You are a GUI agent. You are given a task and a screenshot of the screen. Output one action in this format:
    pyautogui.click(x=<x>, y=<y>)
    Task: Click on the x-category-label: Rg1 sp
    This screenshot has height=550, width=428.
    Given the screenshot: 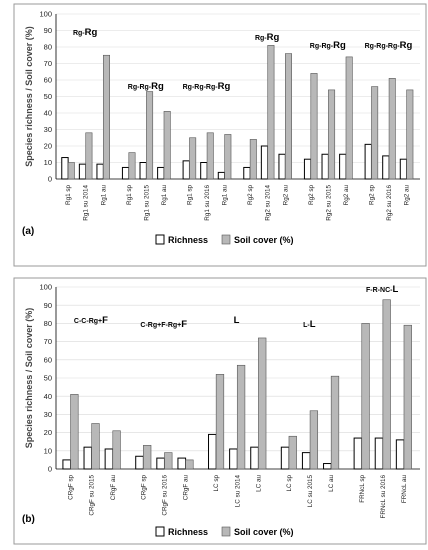 What is the action you would take?
    pyautogui.click(x=129, y=195)
    